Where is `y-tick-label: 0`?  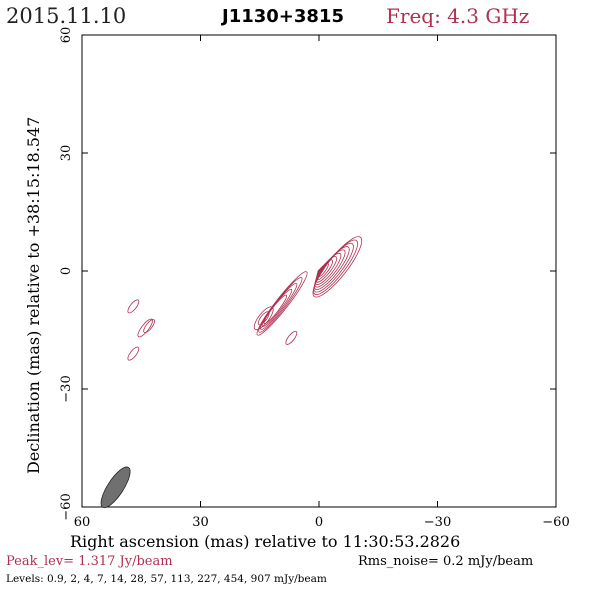 y-tick-label: 0 is located at coordinates (66, 271).